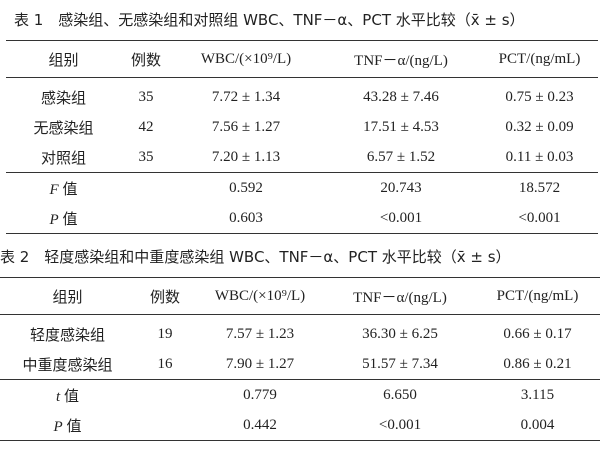 The height and width of the screenshot is (456, 600). What do you see at coordinates (63, 187) in the screenshot?
I see `stat-label: F 值` at bounding box center [63, 187].